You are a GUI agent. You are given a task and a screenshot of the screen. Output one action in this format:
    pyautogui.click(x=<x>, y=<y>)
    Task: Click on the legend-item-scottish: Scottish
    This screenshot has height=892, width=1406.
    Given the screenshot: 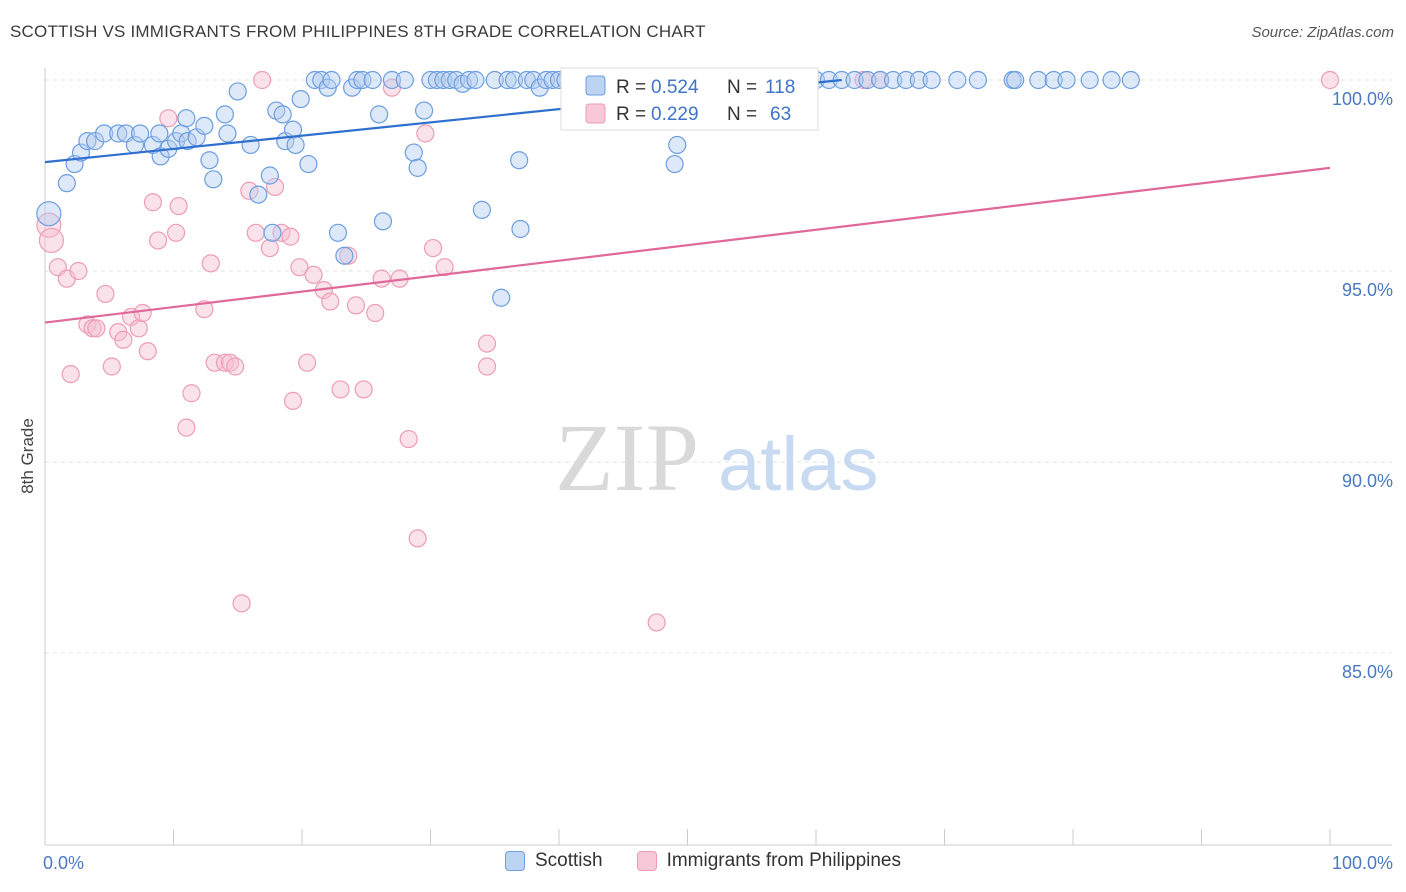 What is the action you would take?
    pyautogui.click(x=553, y=861)
    